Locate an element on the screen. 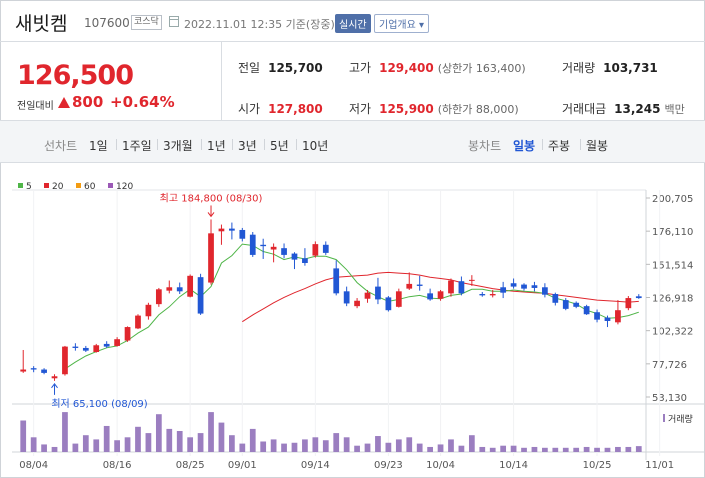 This screenshot has height=478, width=705. period-1y: 1년 is located at coordinates (213, 146).